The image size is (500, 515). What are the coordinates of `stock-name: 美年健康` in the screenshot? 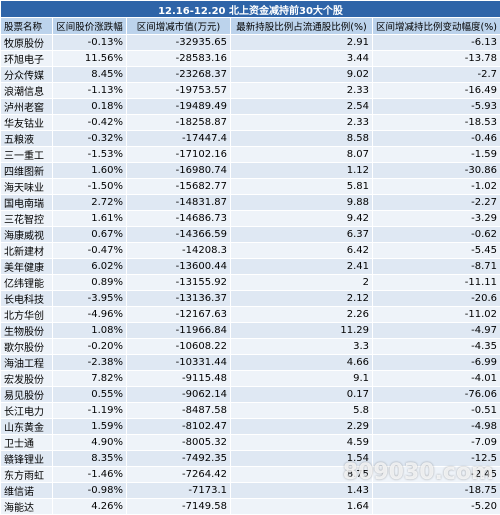 It's located at (27, 267).